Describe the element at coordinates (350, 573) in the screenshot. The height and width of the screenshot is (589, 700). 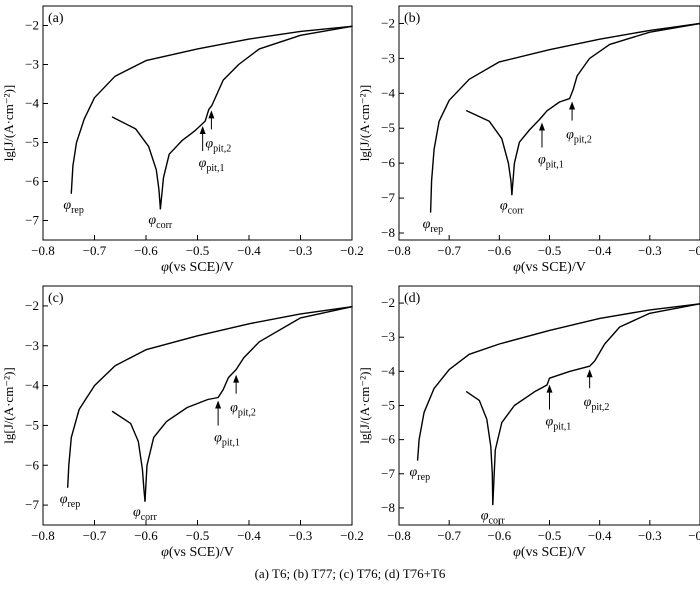
I see `figure-caption: (a) T6; (b) T77; (c) T76; (d) T76+T6` at that location.